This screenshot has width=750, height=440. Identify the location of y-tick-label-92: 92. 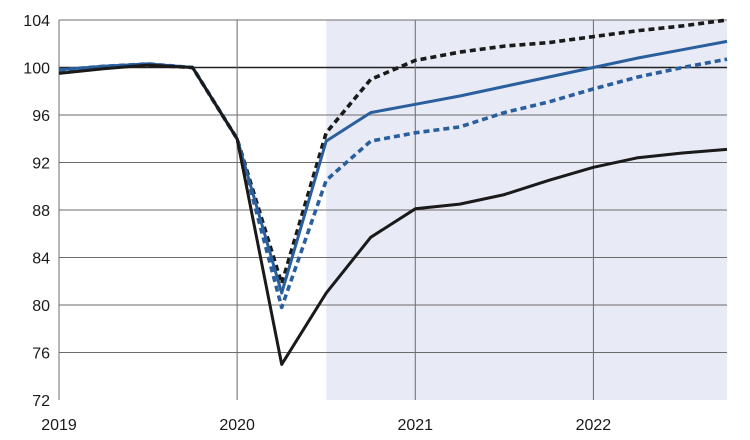
(41, 164).